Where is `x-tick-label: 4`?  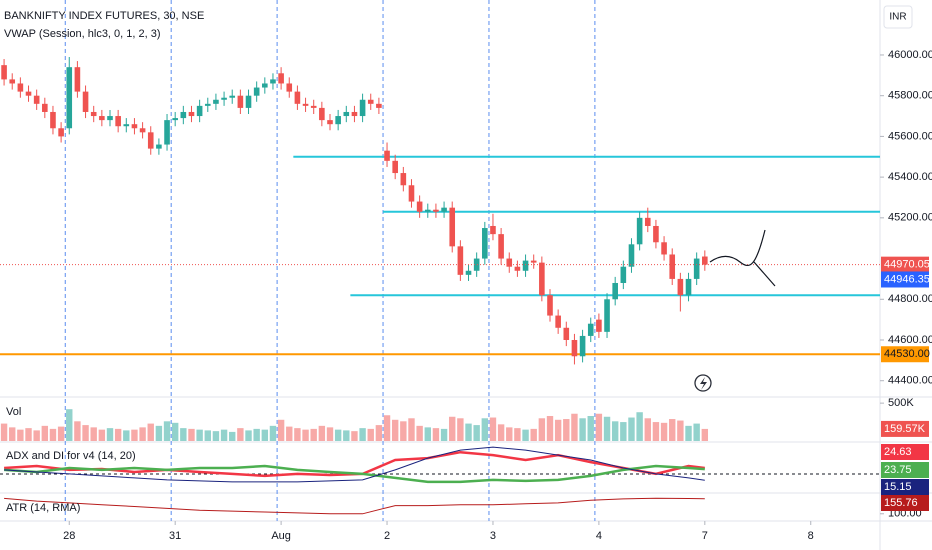 x-tick-label: 4 is located at coordinates (599, 536).